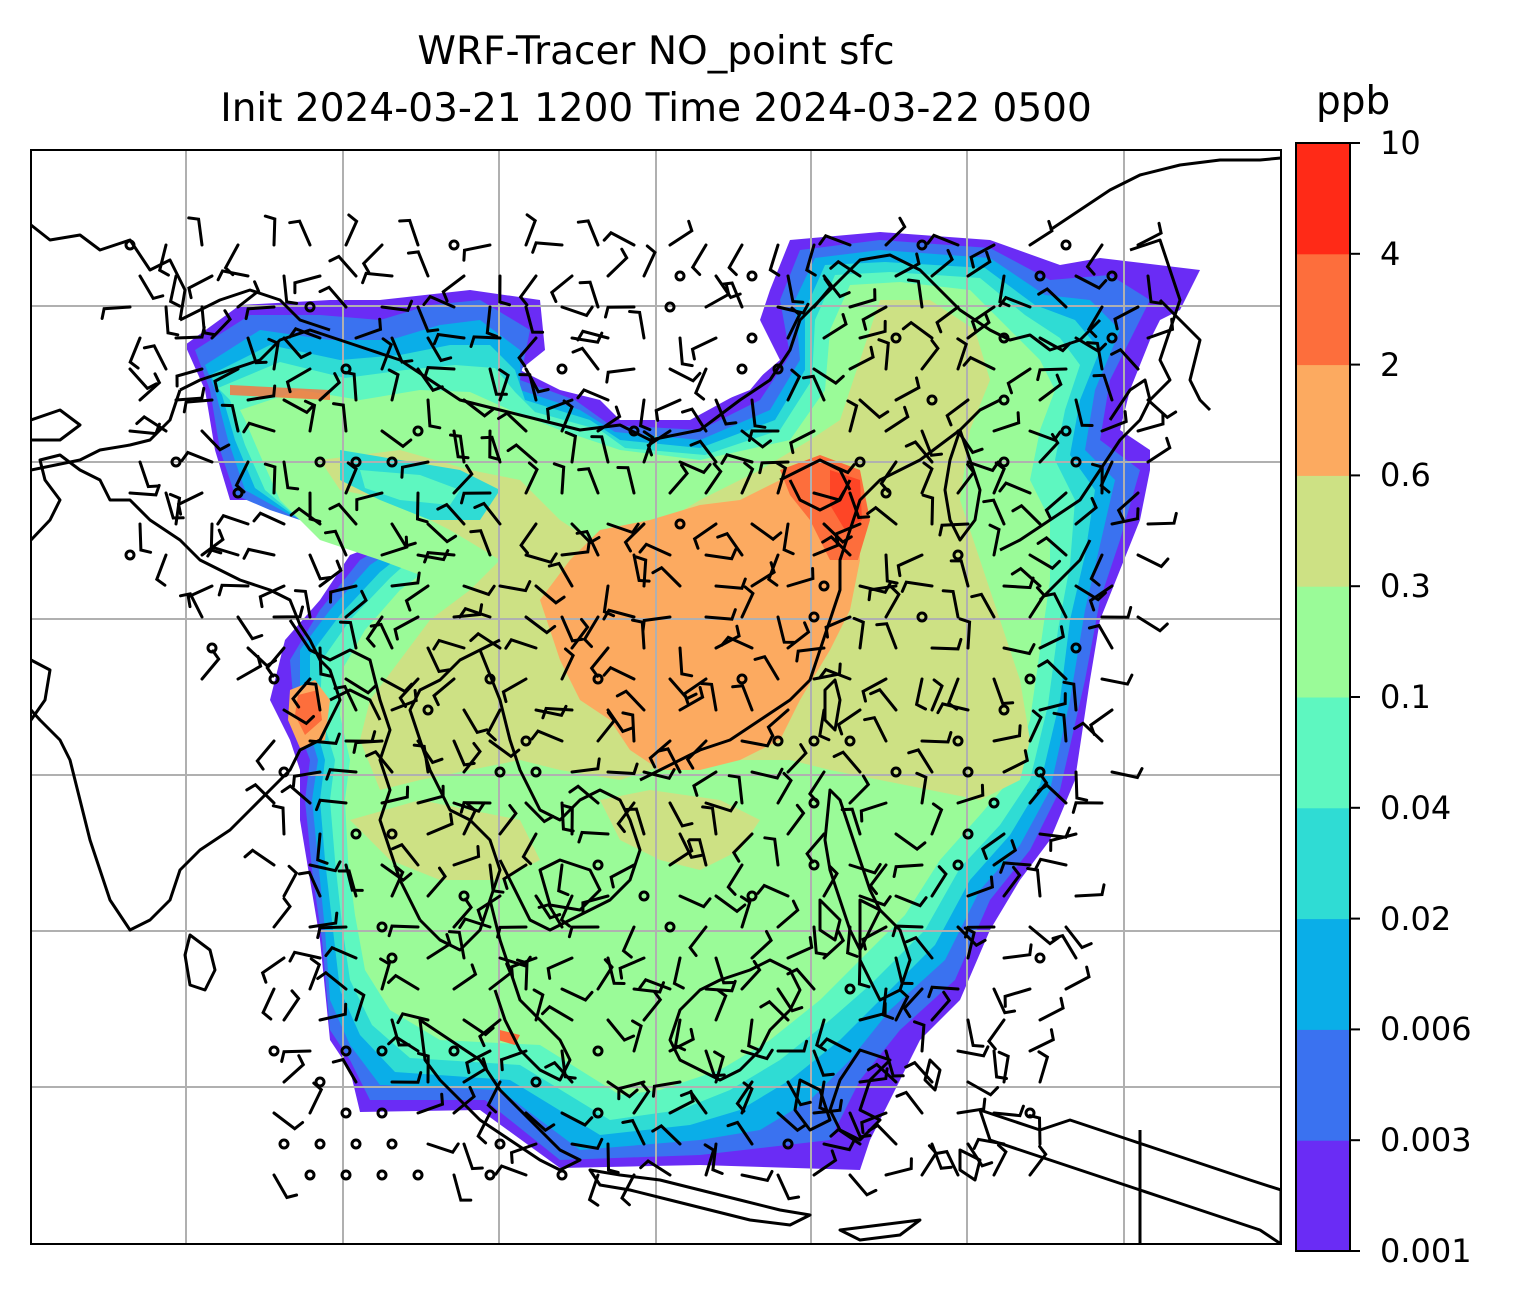  Describe the element at coordinates (1426, 1029) in the screenshot. I see `colorbar-tick-label: 0.006` at that location.